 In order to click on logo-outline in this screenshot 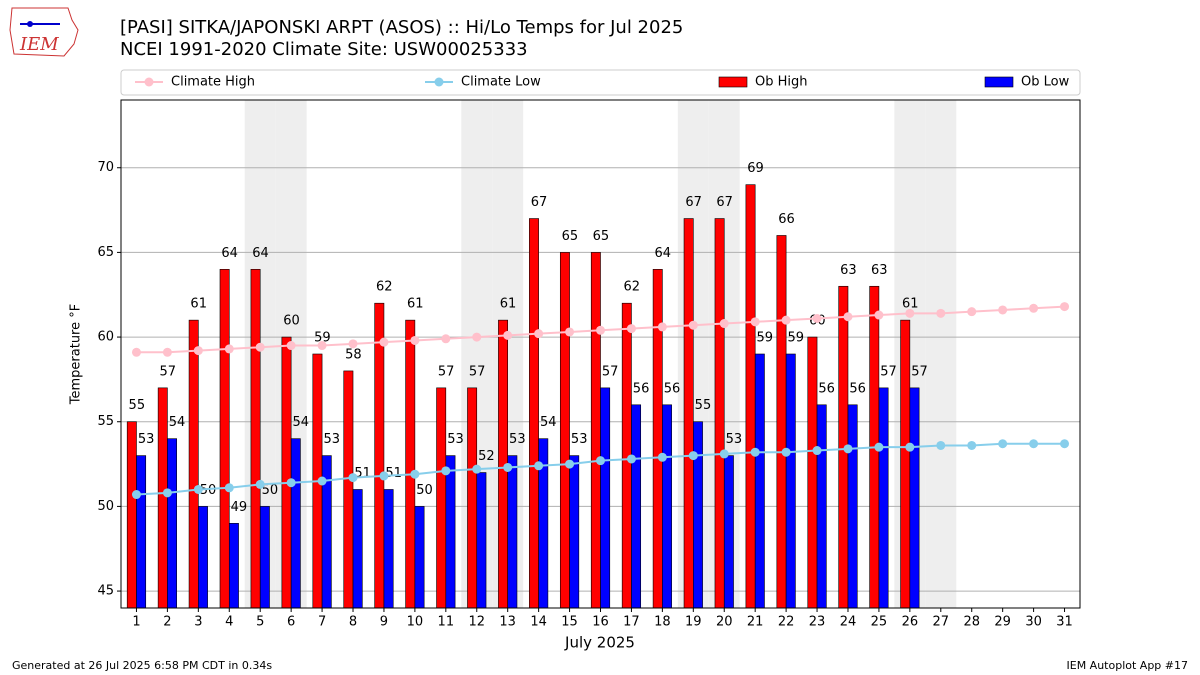, I will do `click(44, 32)`.